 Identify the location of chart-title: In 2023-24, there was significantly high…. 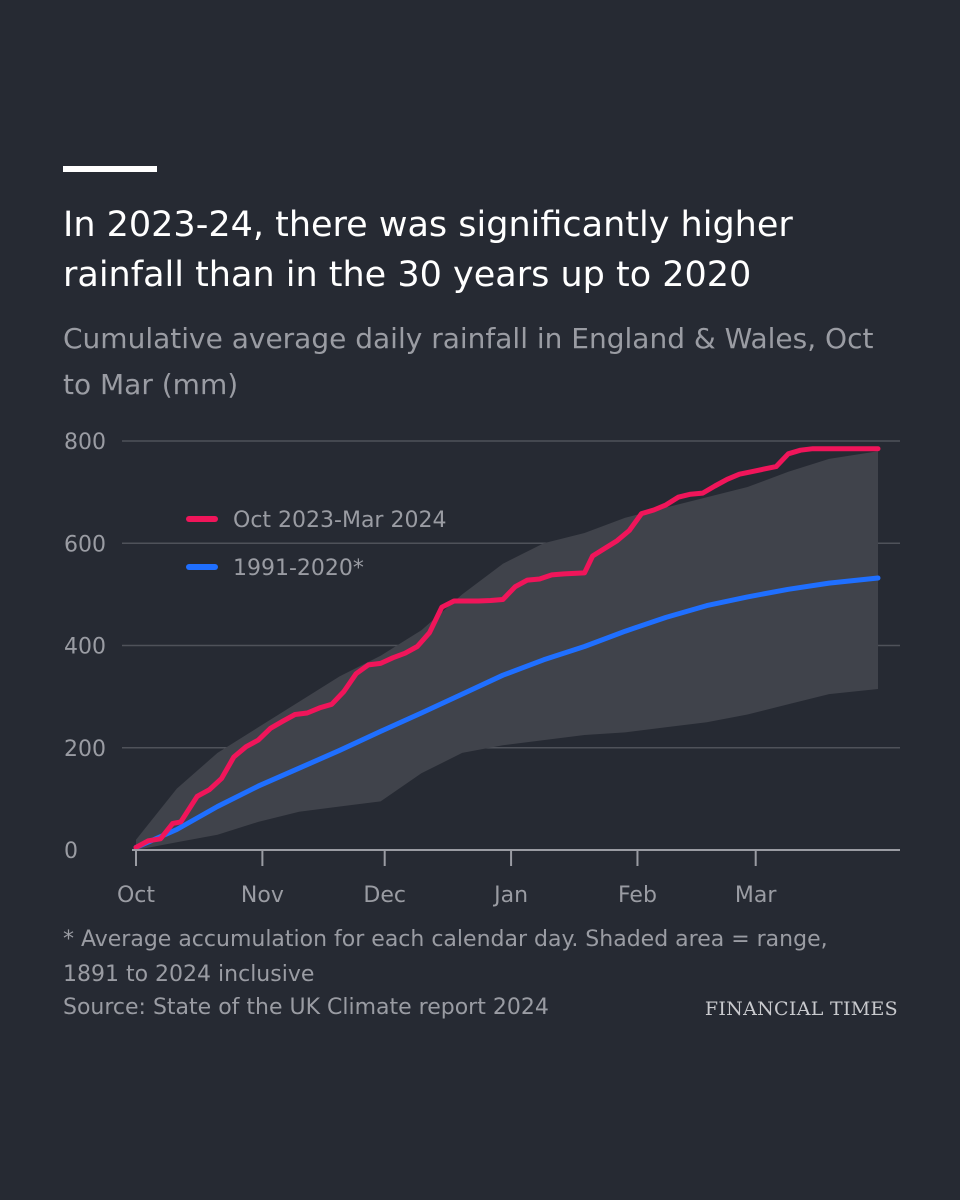
(428, 250).